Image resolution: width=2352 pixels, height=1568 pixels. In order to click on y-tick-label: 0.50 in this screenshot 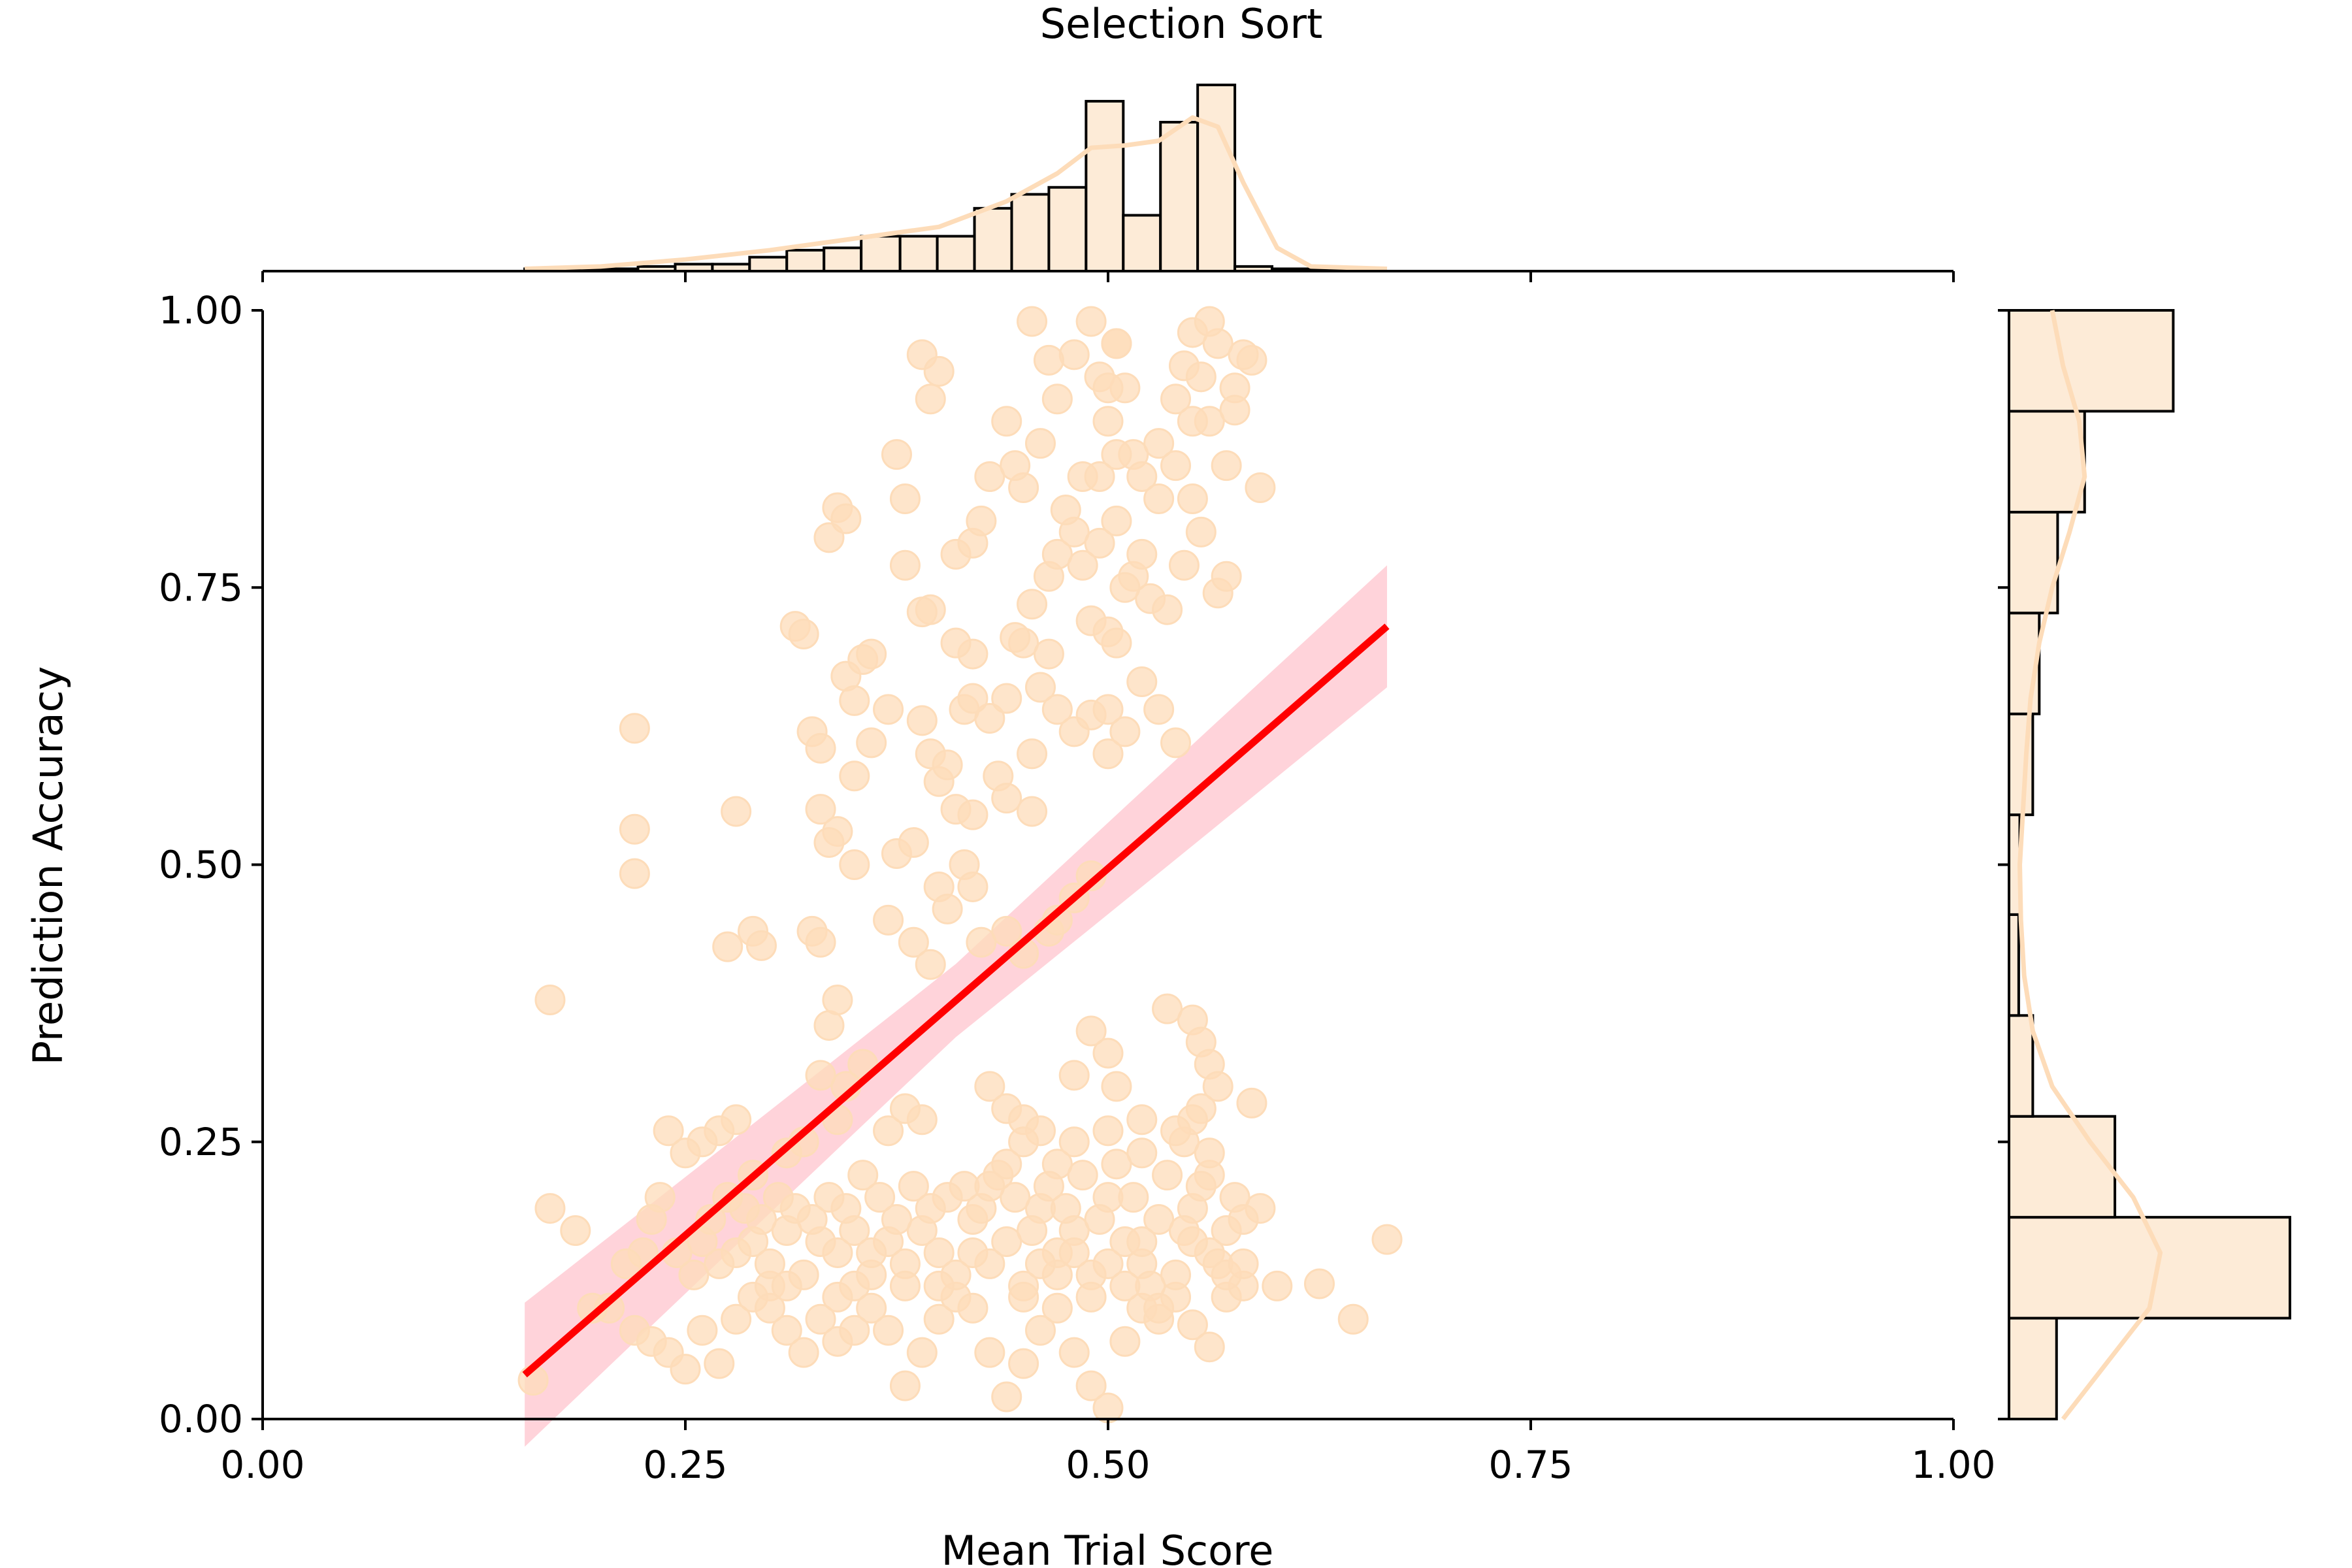, I will do `click(201, 865)`.